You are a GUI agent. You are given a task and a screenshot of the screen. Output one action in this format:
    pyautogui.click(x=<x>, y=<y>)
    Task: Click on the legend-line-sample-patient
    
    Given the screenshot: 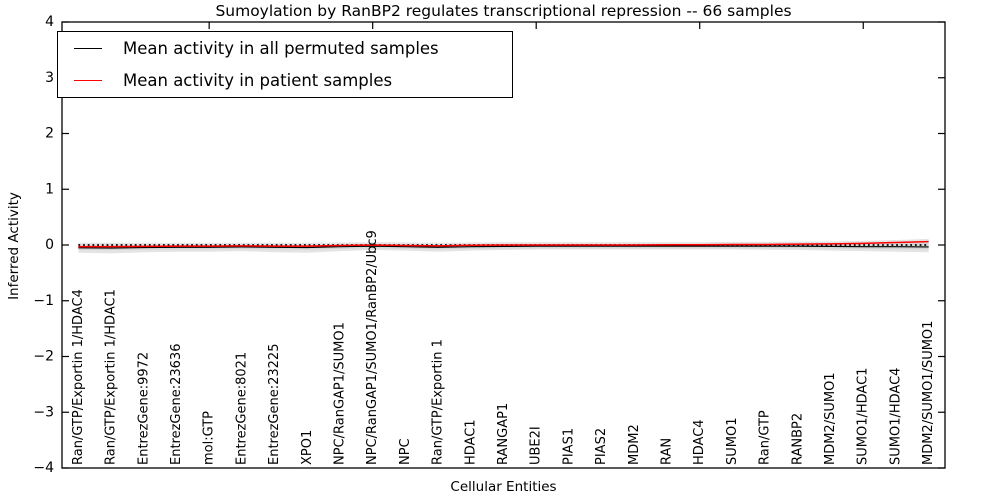 What is the action you would take?
    pyautogui.click(x=88, y=80)
    